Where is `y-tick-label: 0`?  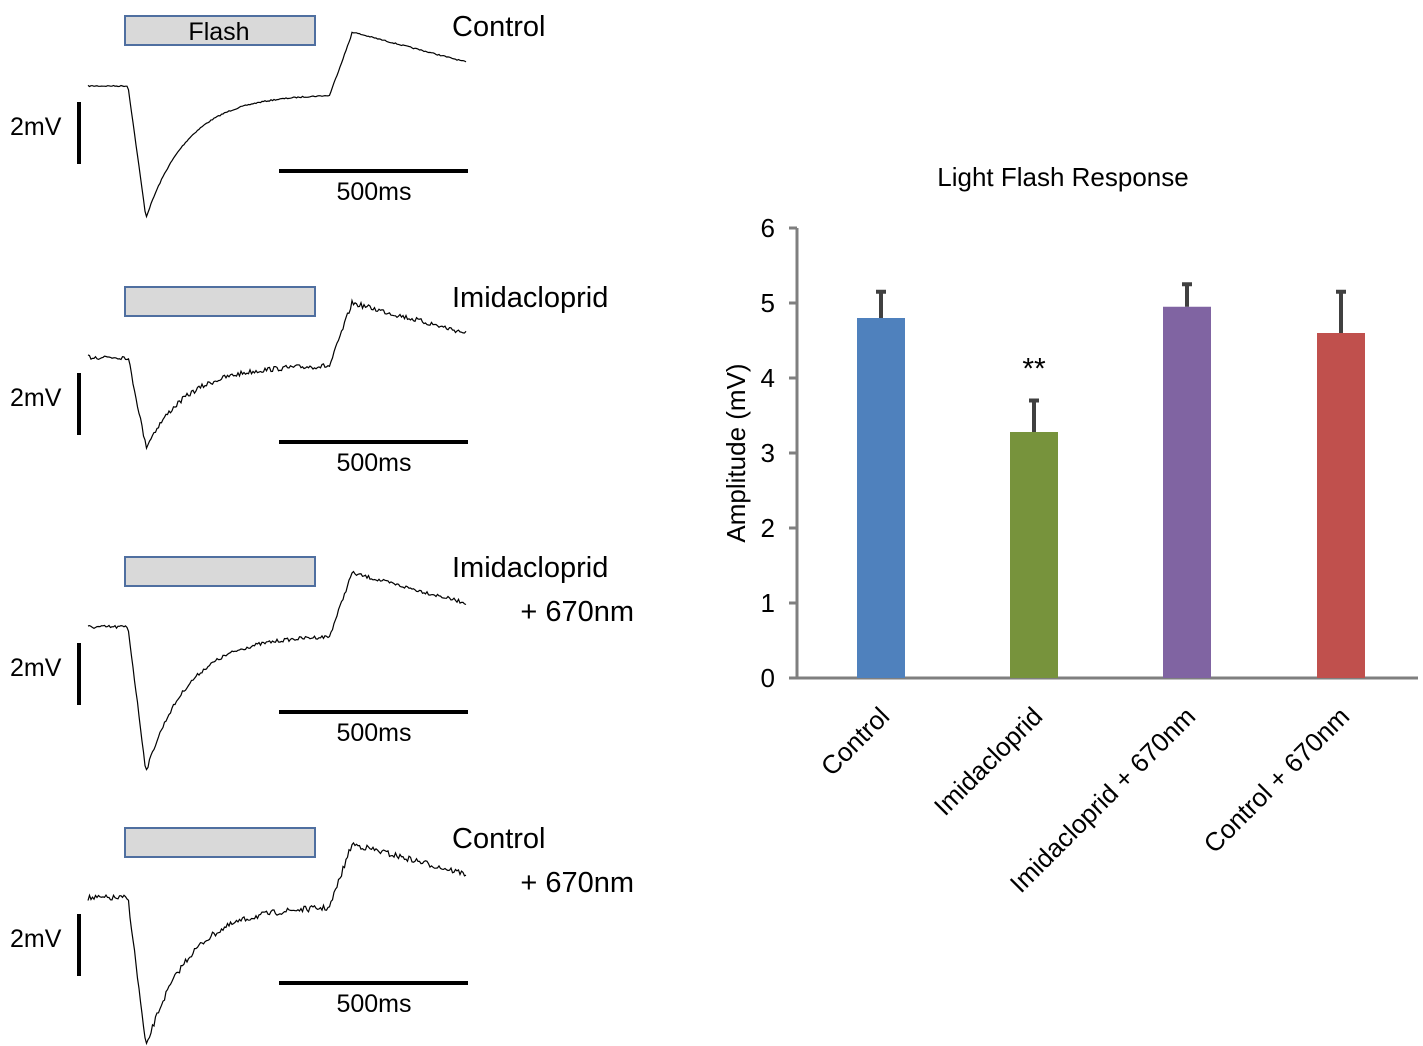 y-tick-label: 0 is located at coordinates (768, 678).